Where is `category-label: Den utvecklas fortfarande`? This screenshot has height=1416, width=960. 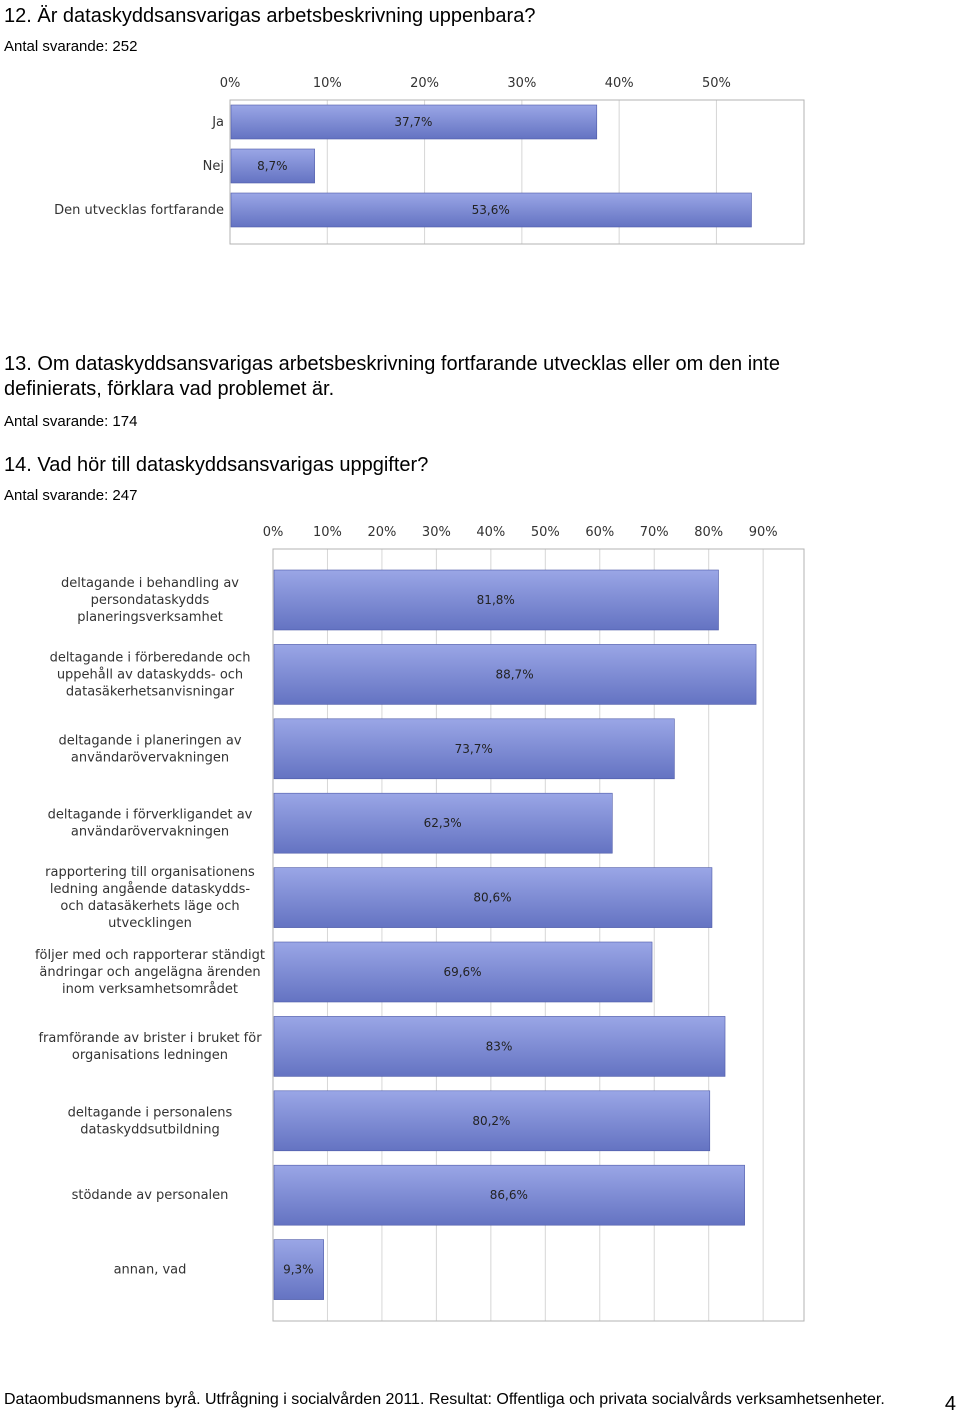 category-label: Den utvecklas fortfarande is located at coordinates (139, 210).